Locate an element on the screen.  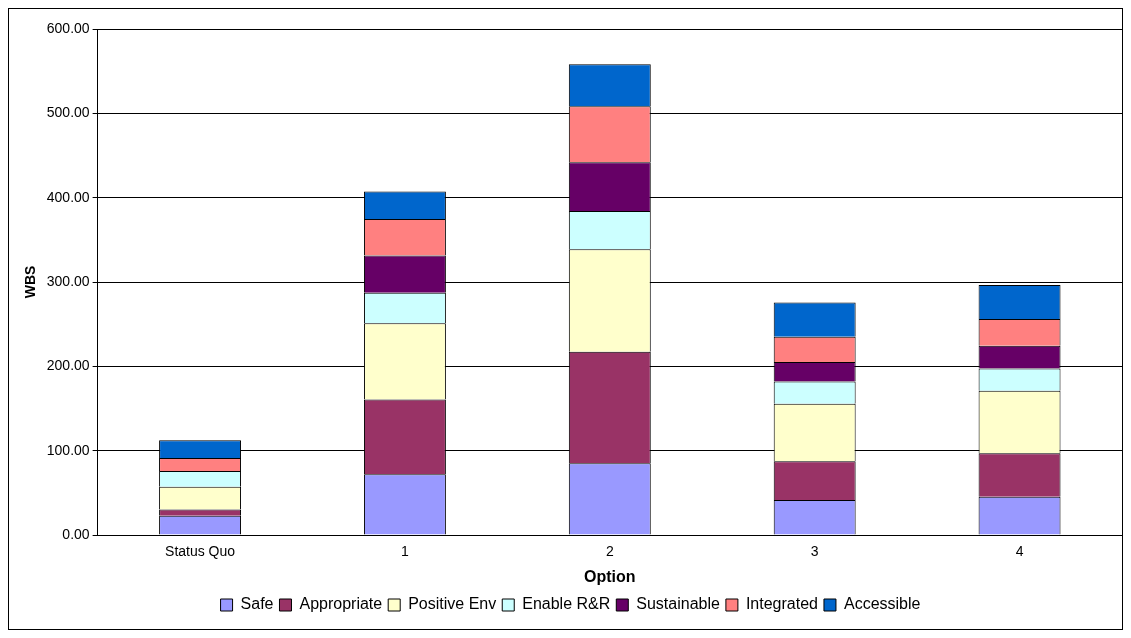
x-tick-label: 1 is located at coordinates (405, 551).